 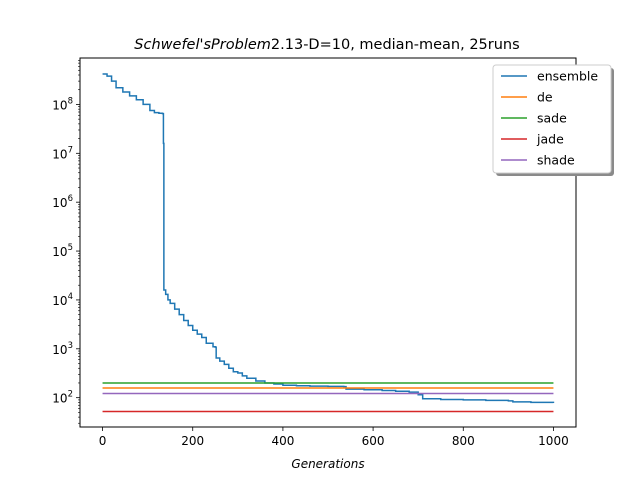 I want to click on y-tick-label: 10⁴, so click(x=62, y=300).